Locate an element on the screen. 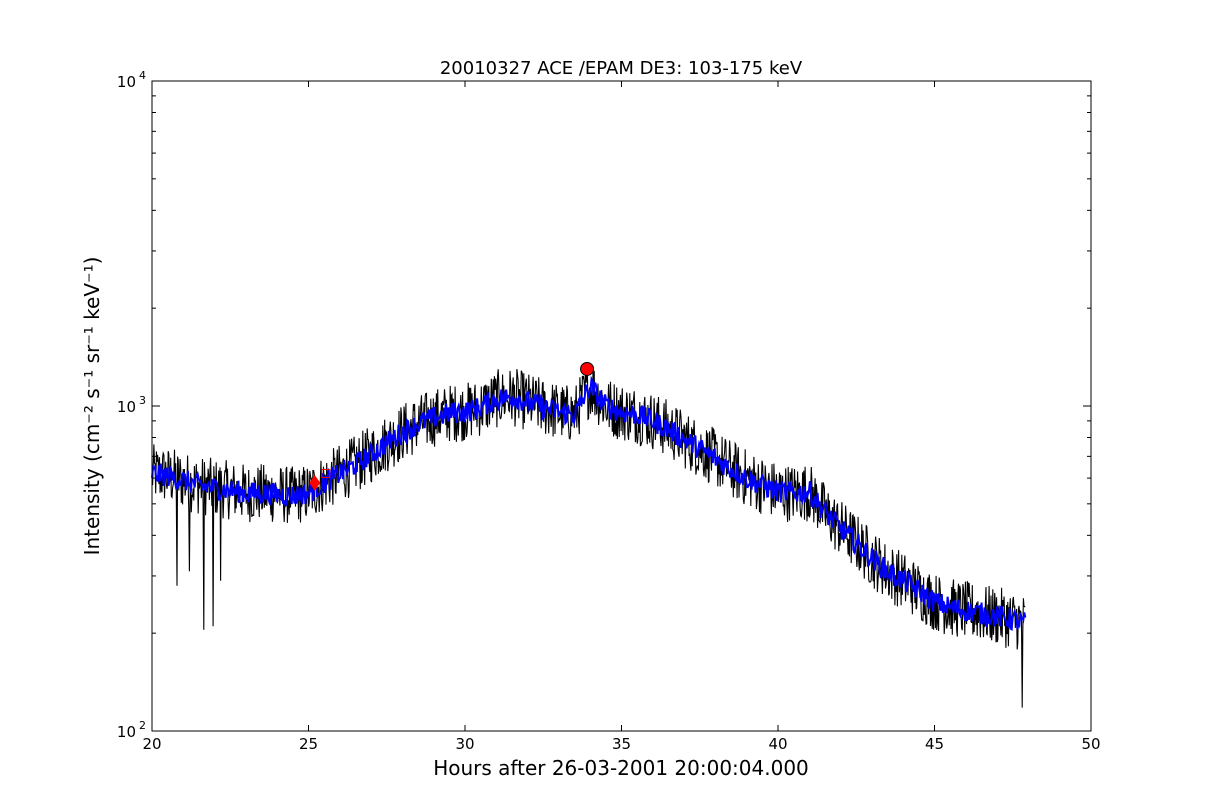  x-tick-label: 20 is located at coordinates (151, 744).